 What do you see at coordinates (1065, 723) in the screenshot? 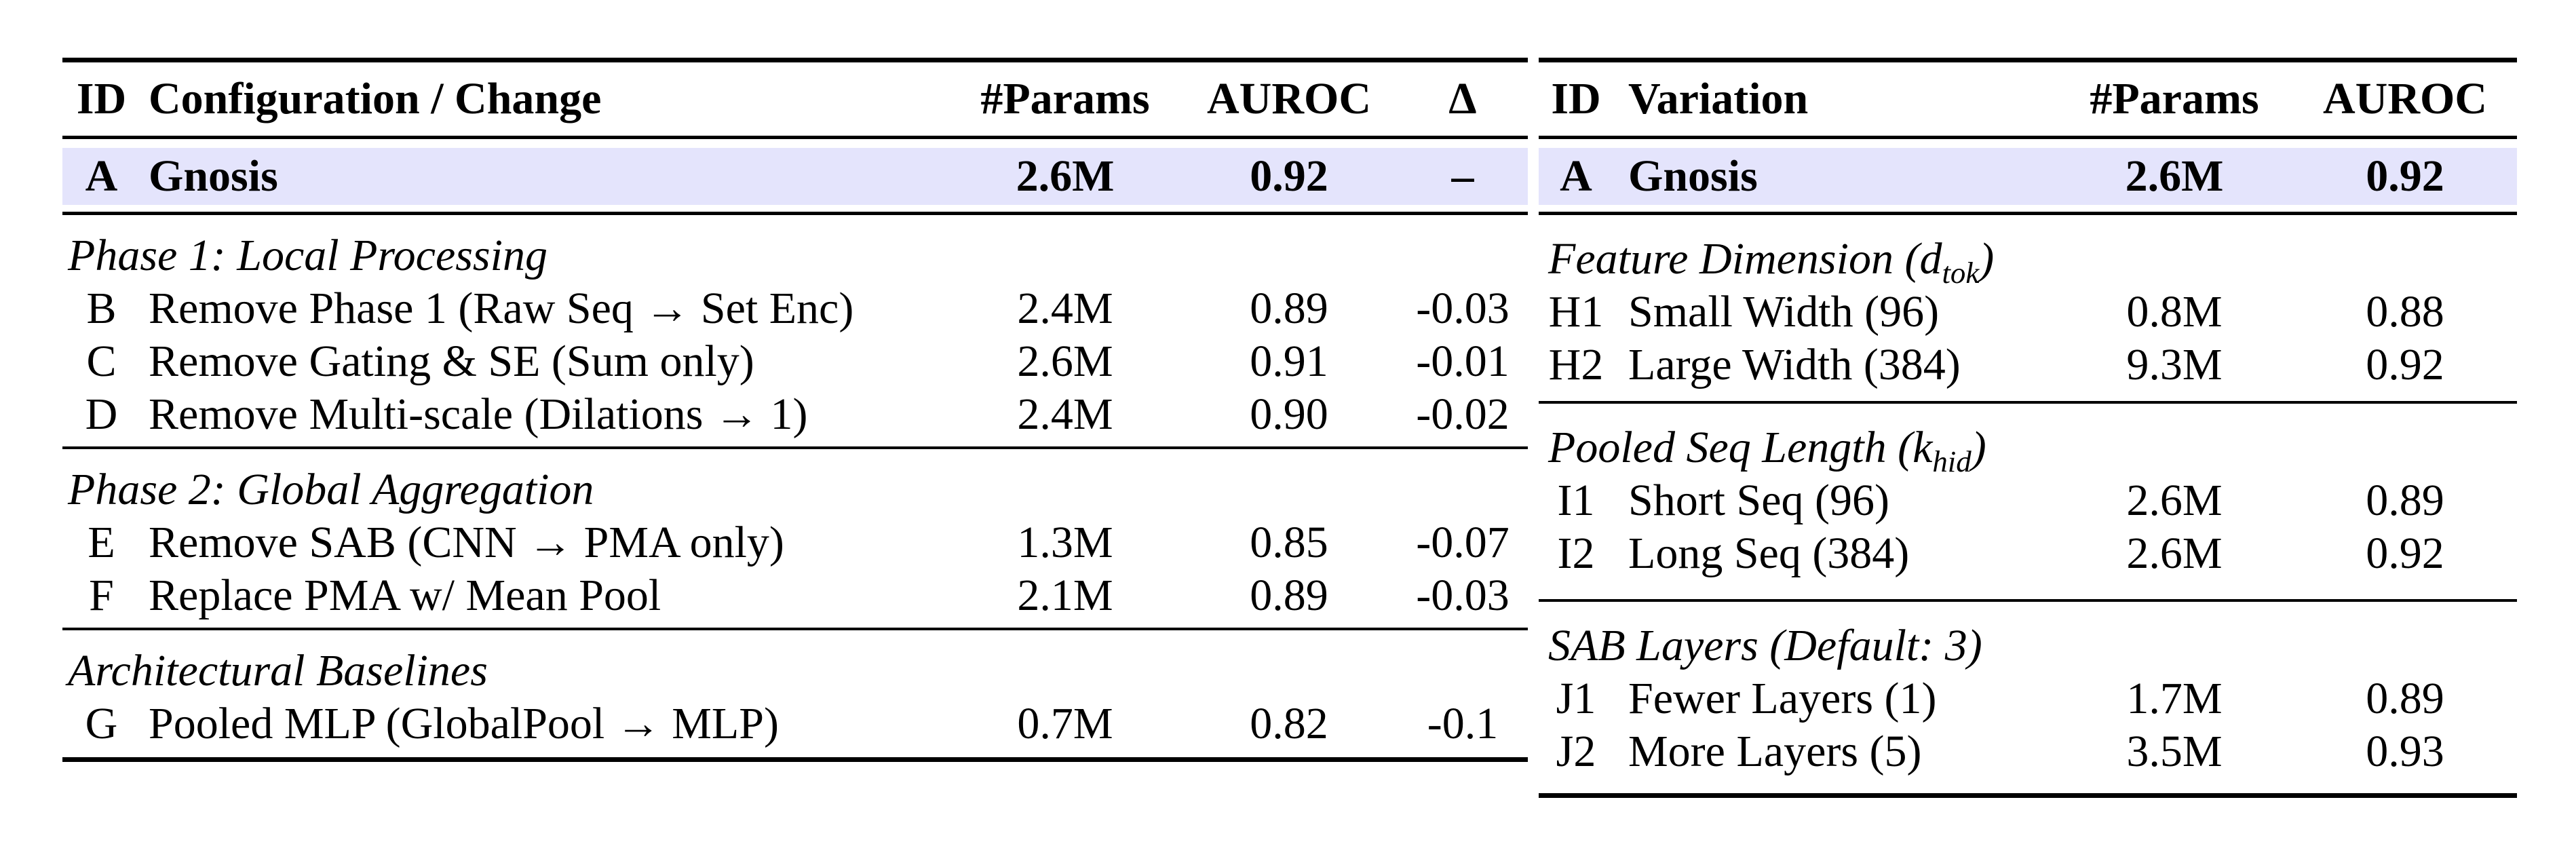
I see `cell-params: 0.7M` at bounding box center [1065, 723].